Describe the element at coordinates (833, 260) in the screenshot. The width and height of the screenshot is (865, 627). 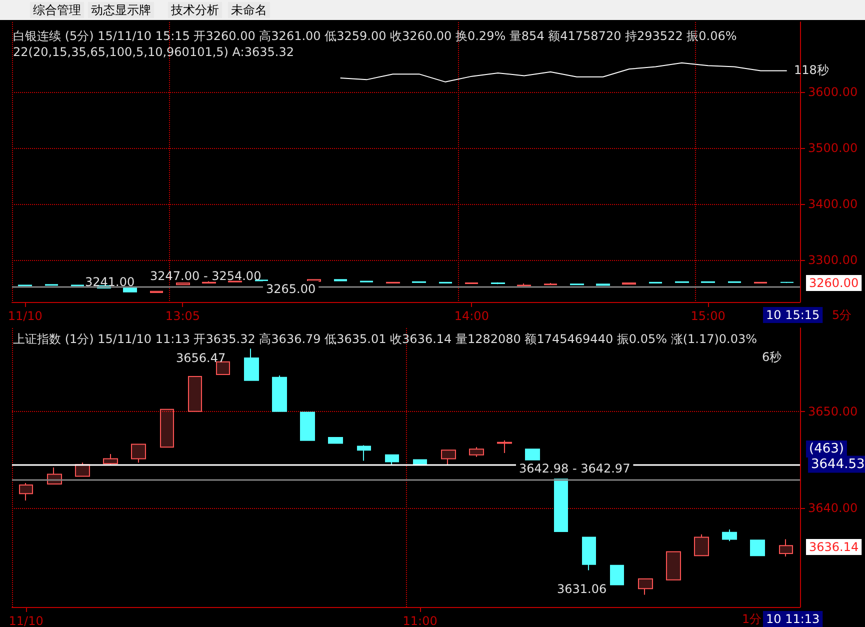
I see `y-tick-label: 3300.00` at that location.